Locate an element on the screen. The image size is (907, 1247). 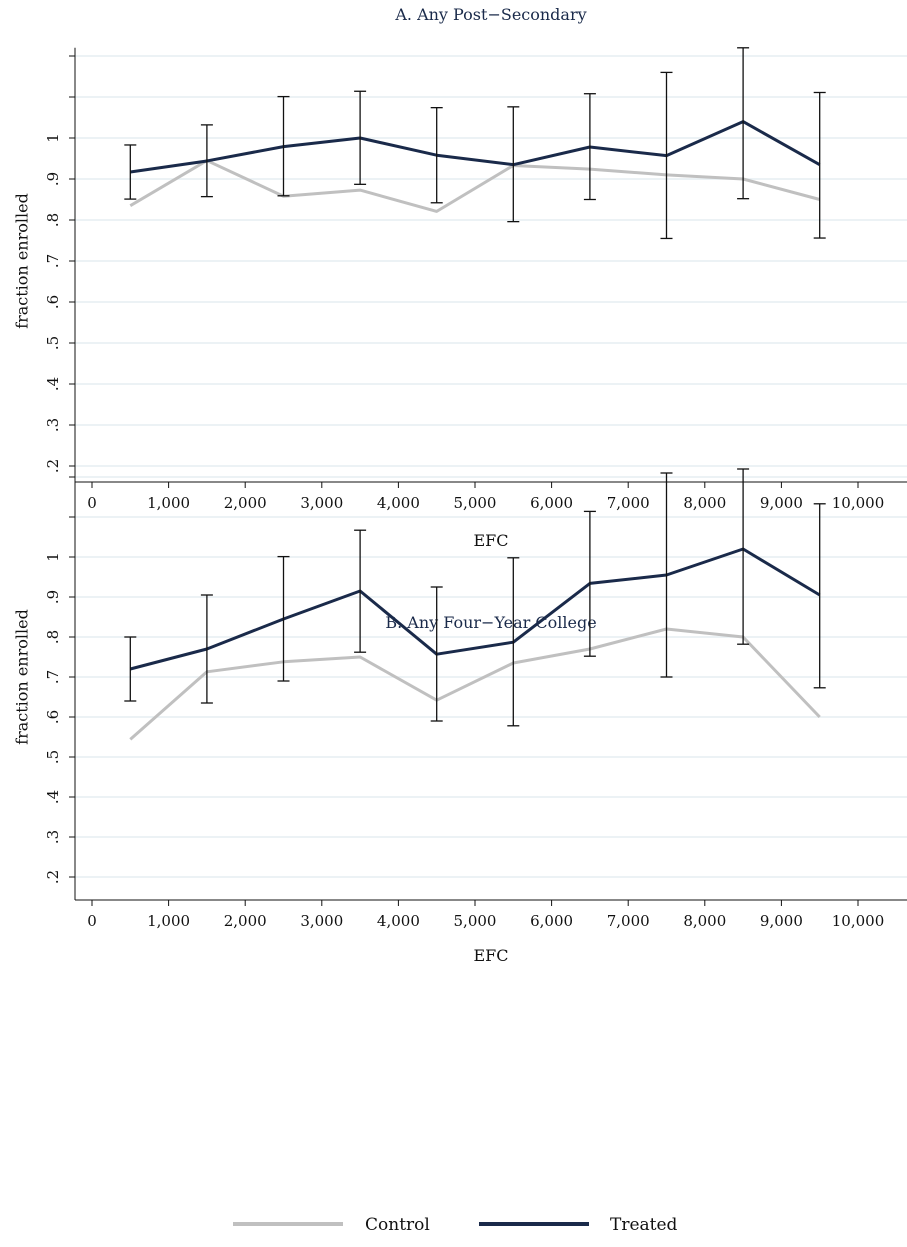
panel-0-y-tick-label: .4 is located at coordinates (53, 384).